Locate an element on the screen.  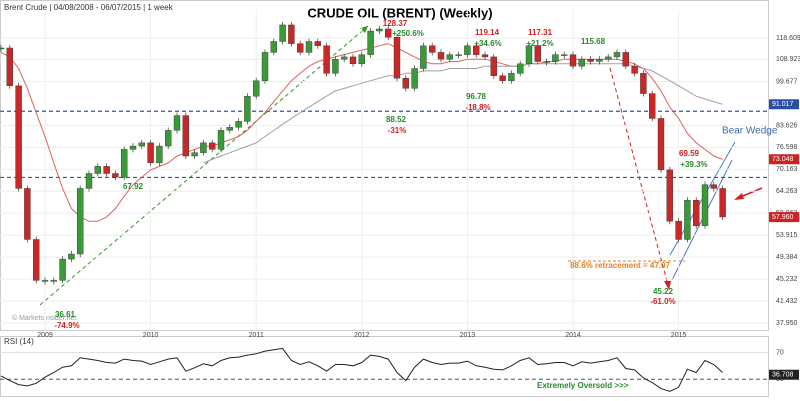
rsi-tick-label: 70 is located at coordinates (780, 352).